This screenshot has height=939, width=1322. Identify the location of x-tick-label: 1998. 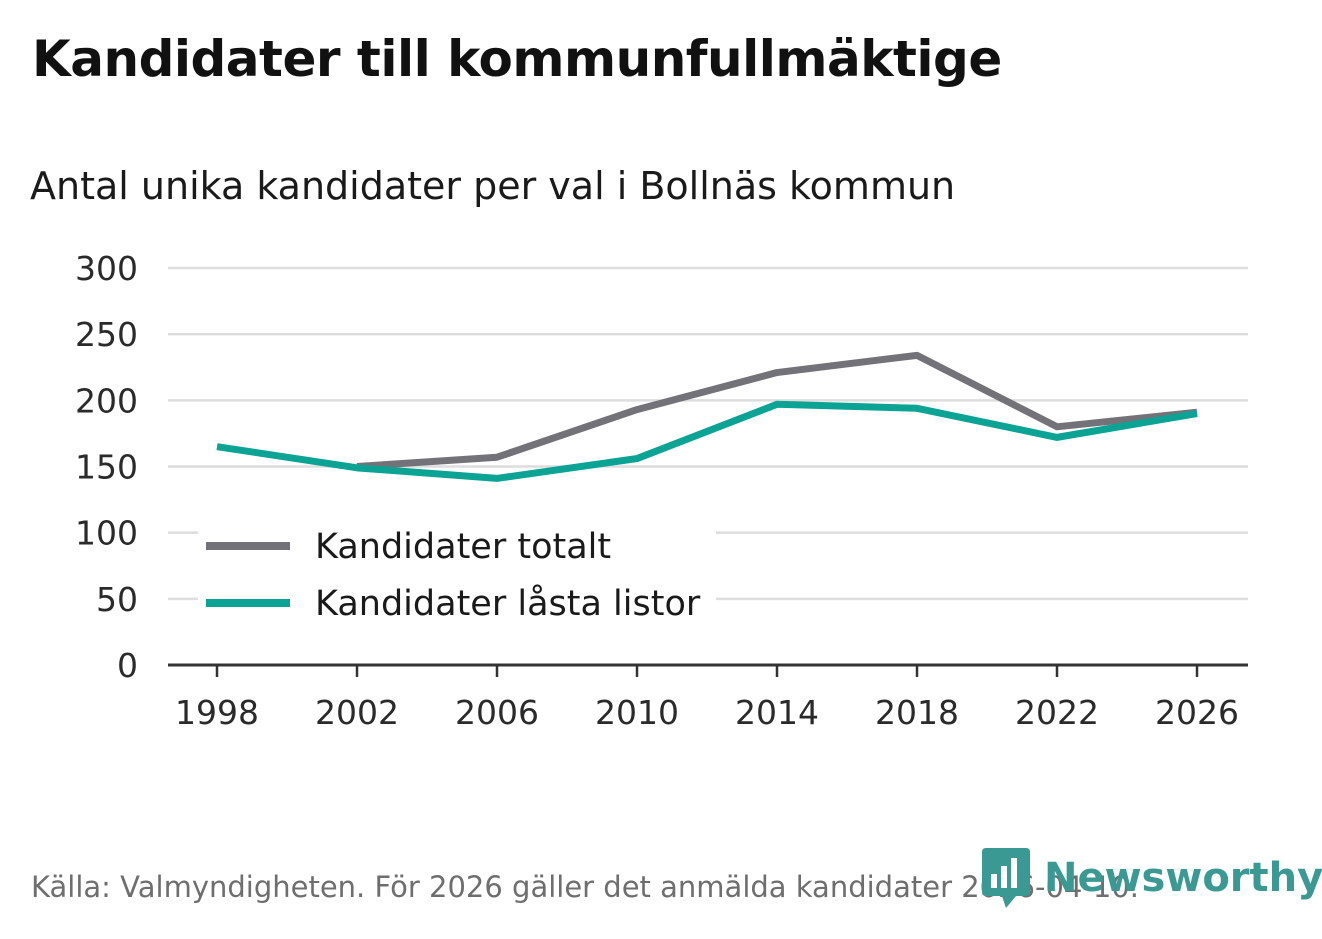
(217, 712).